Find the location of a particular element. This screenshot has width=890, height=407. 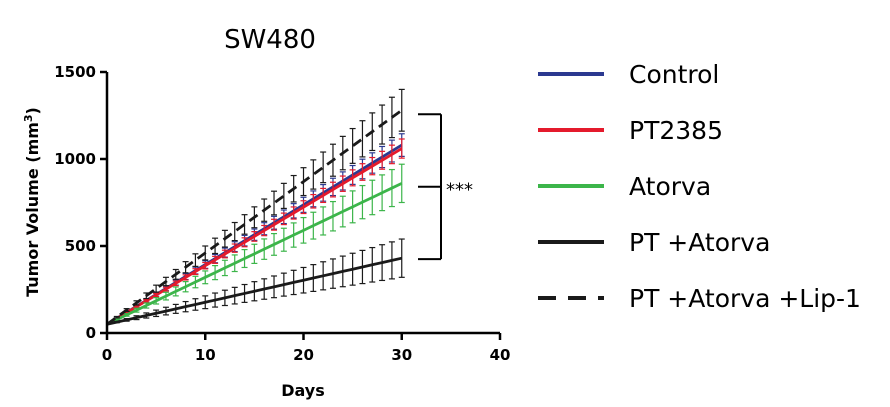

legend-label: Atorva is located at coordinates (670, 186).